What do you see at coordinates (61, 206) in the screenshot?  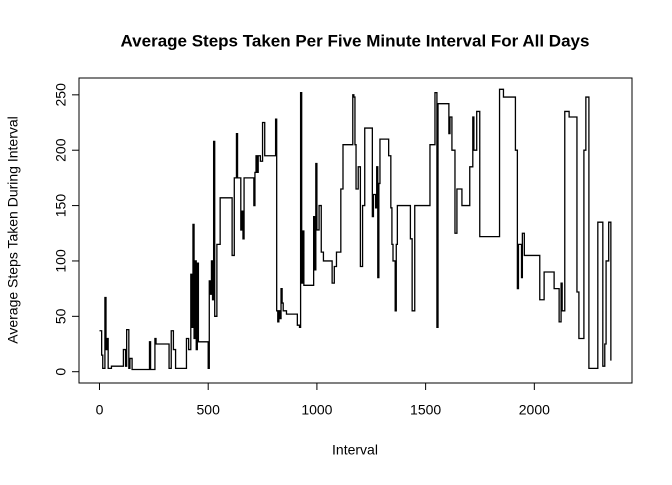 I see `y-tick-label: 150` at bounding box center [61, 206].